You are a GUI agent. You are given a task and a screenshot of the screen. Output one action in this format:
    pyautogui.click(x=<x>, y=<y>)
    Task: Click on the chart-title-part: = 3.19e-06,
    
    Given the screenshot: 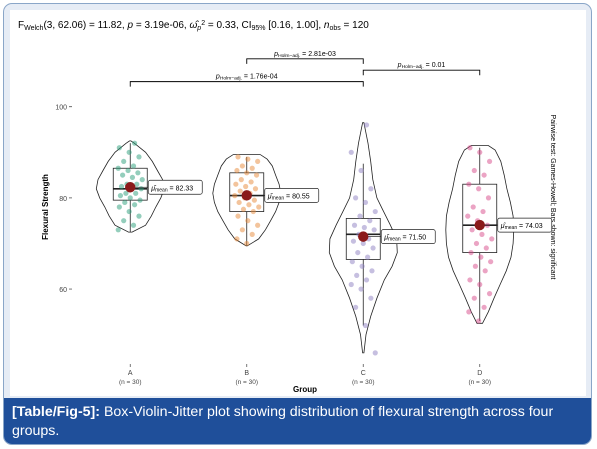 What is the action you would take?
    pyautogui.click(x=161, y=25)
    